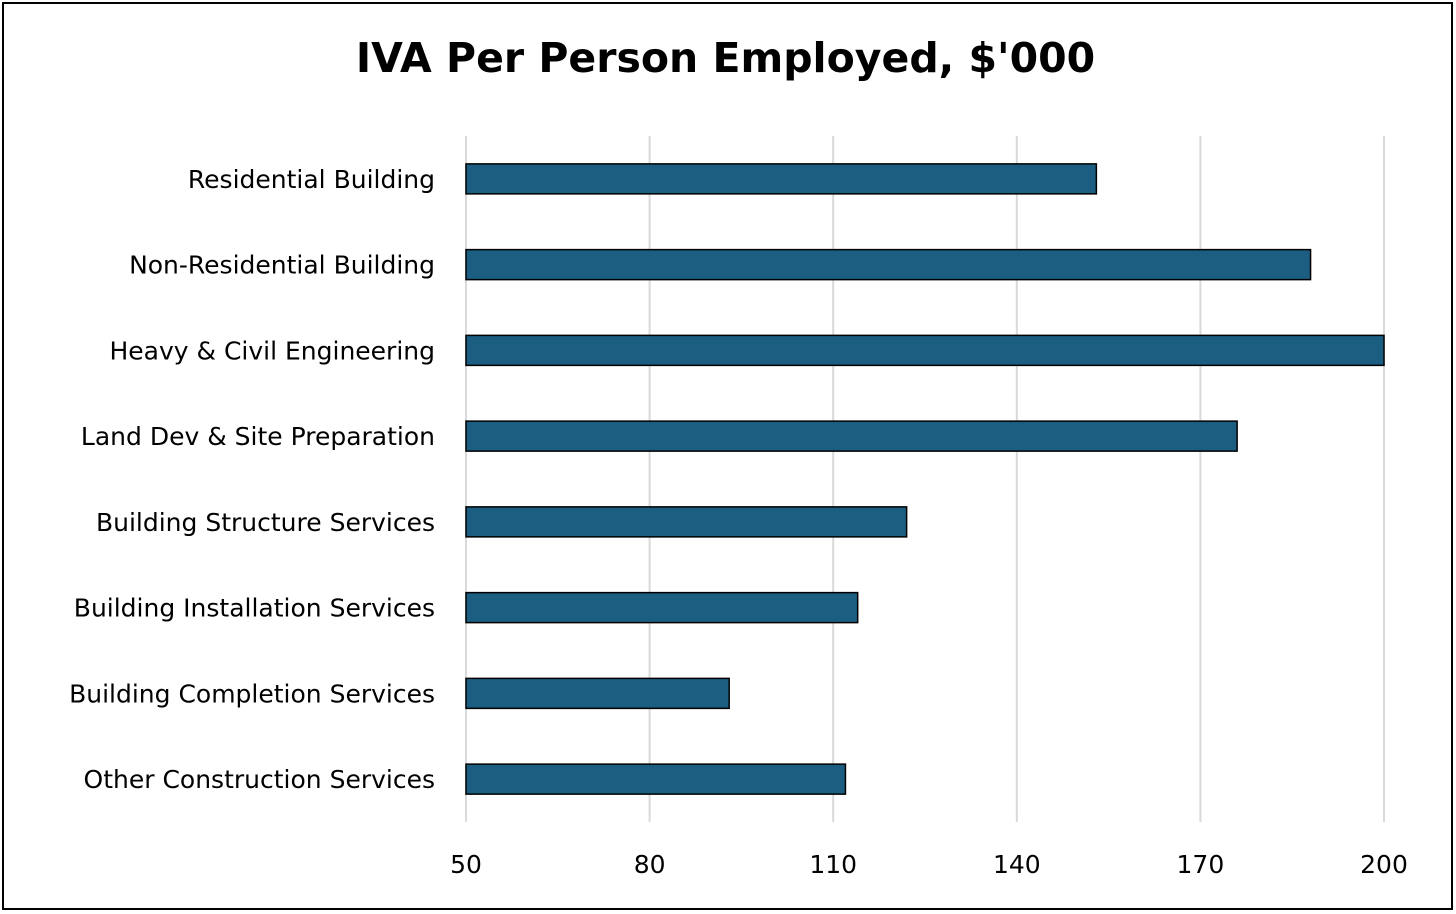 The image size is (1456, 914). What do you see at coordinates (1384, 864) in the screenshot?
I see `x-tick-label: 200` at bounding box center [1384, 864].